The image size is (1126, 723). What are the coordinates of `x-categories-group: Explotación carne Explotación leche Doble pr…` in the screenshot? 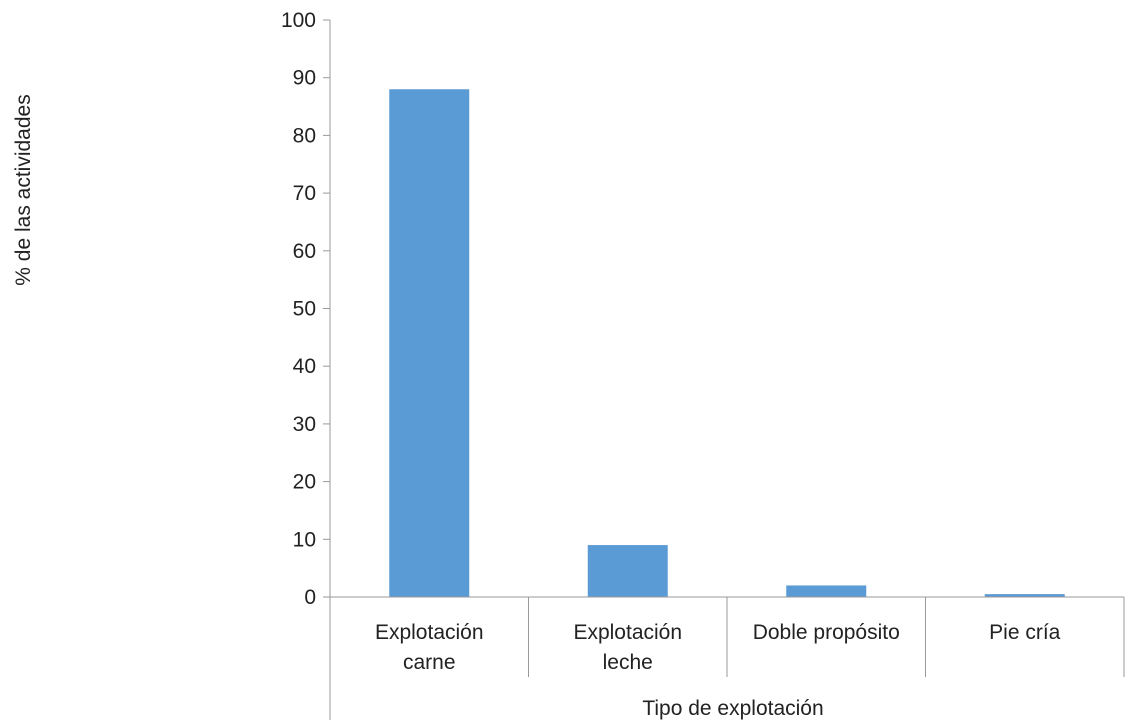 It's located at (718, 647).